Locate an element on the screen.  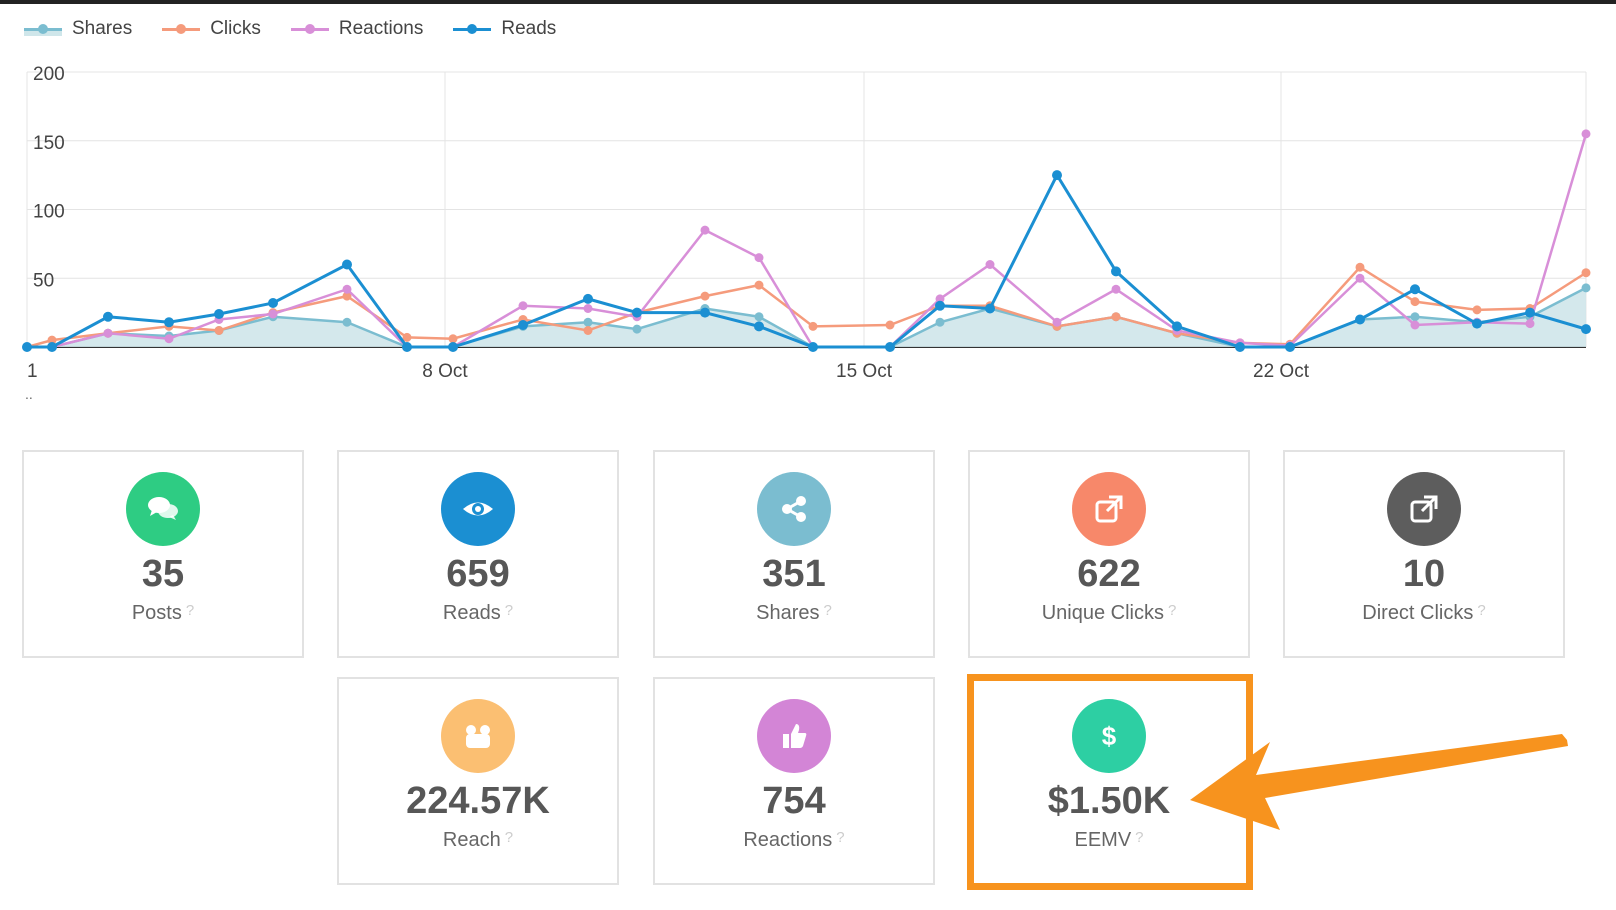
metric-card-eemv: $ $1.50K EEMV? is located at coordinates (1109, 781).